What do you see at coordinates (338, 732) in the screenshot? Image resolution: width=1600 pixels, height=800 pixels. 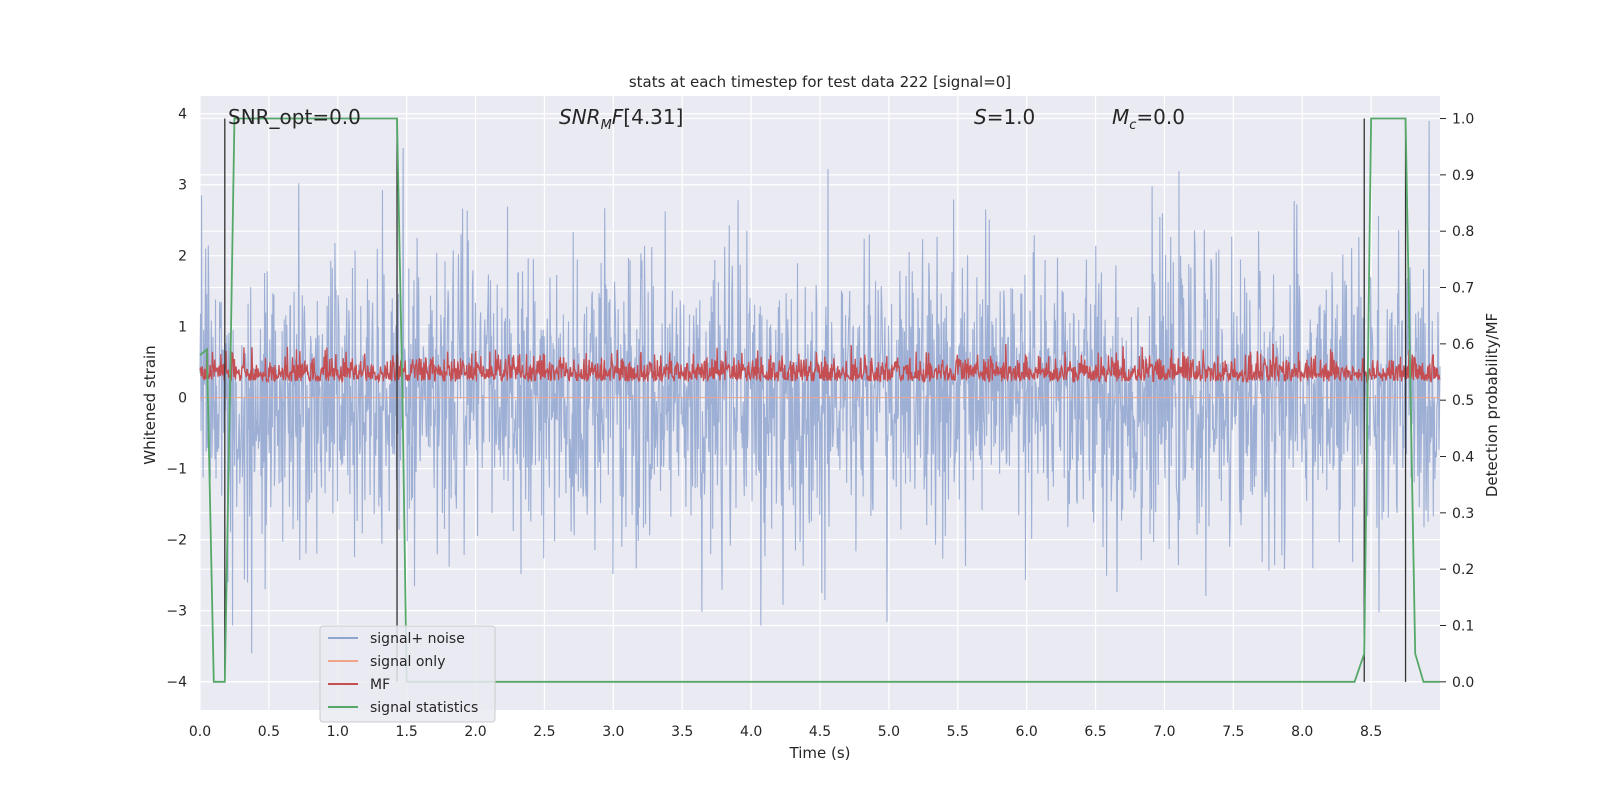 I see `x-tick-label: 1.0` at bounding box center [338, 732].